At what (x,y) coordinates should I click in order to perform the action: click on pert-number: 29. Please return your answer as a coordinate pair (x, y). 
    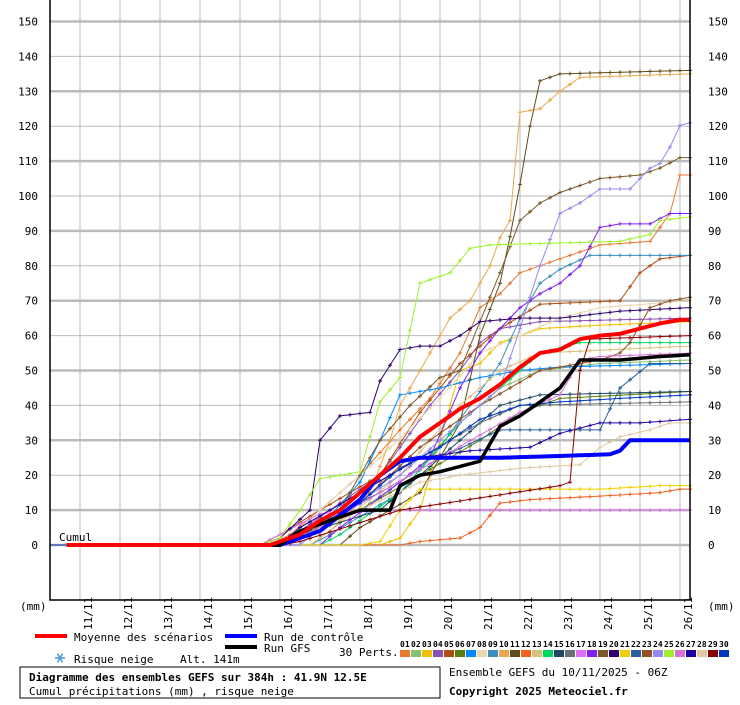
    Looking at the image, I should click on (713, 644).